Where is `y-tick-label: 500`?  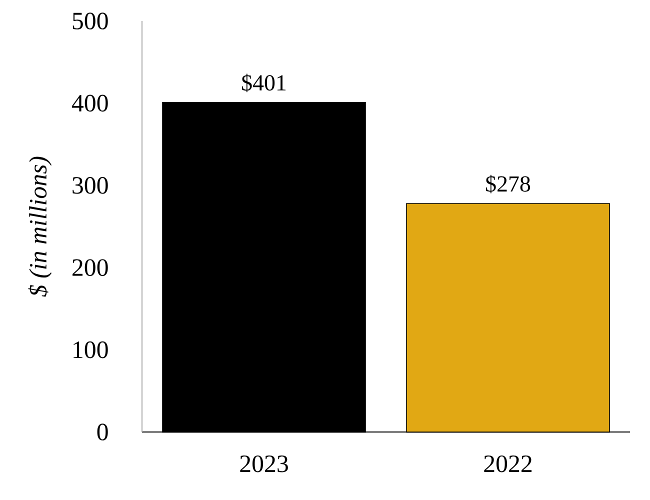 y-tick-label: 500 is located at coordinates (90, 21).